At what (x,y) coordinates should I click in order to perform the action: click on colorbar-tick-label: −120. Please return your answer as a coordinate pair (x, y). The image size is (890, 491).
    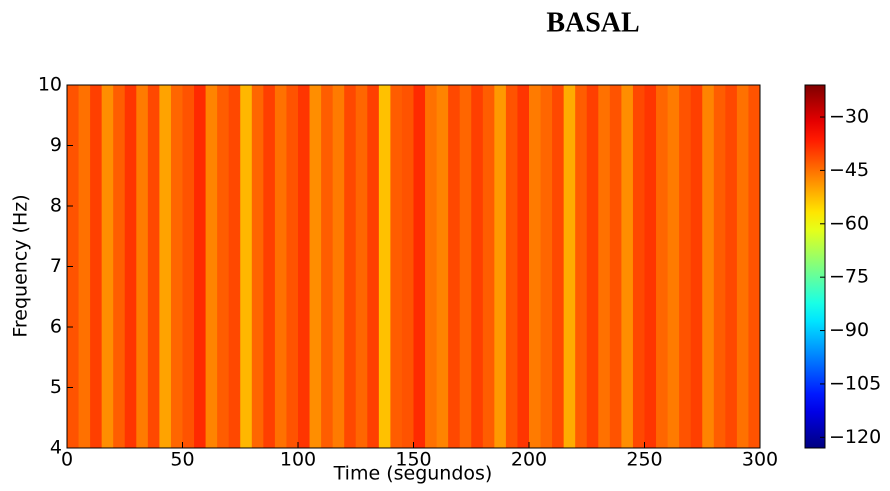
    Looking at the image, I should click on (855, 437).